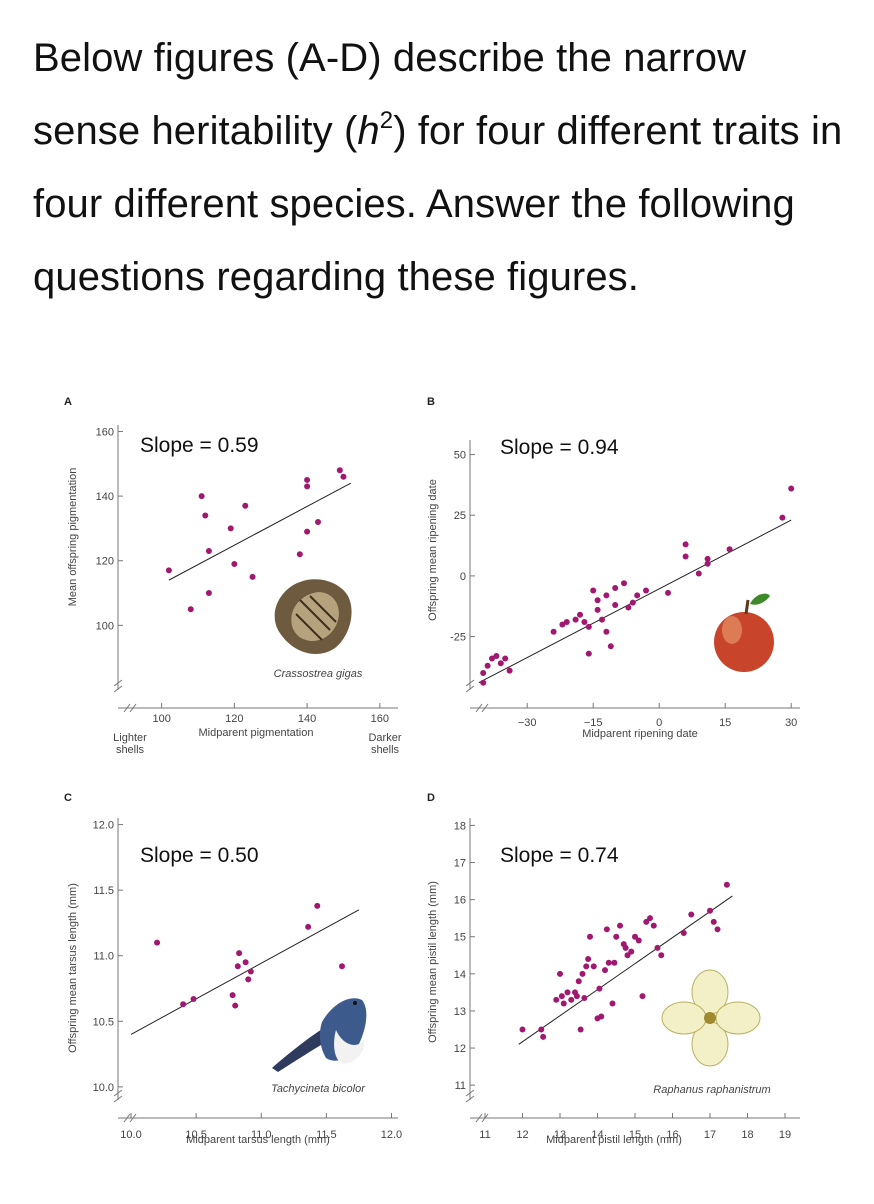  I want to click on panel-d-species-label: Raphanus raphanistrum, so click(711, 1090).